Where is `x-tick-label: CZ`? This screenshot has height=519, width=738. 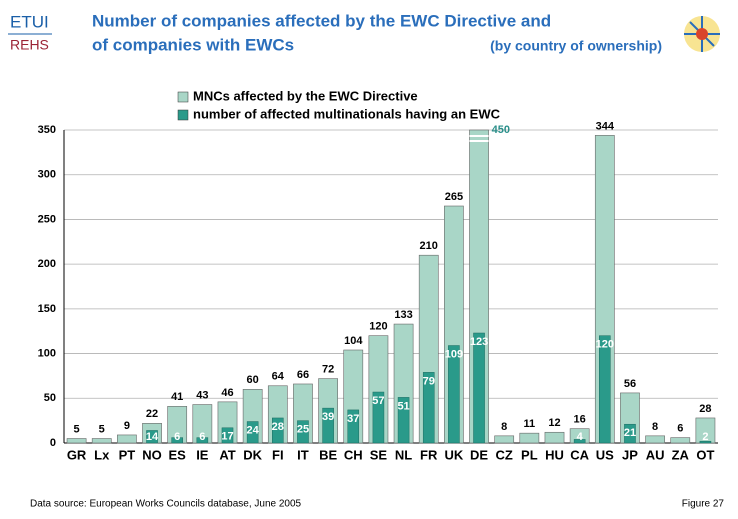 x-tick-label: CZ is located at coordinates (504, 454).